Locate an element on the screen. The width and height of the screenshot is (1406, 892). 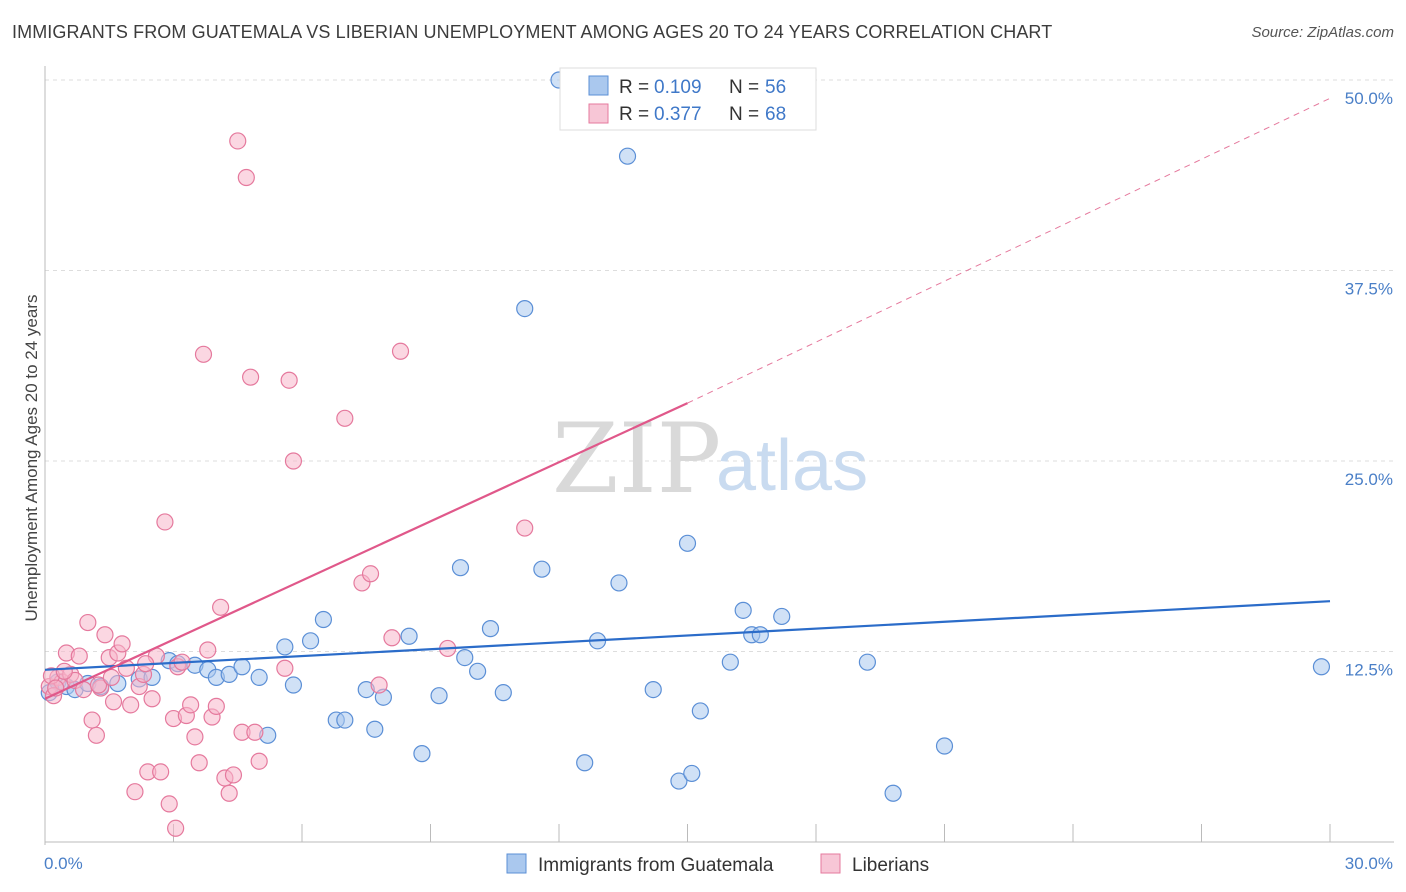
legend-r-value-1: 0.109 is located at coordinates (678, 87).